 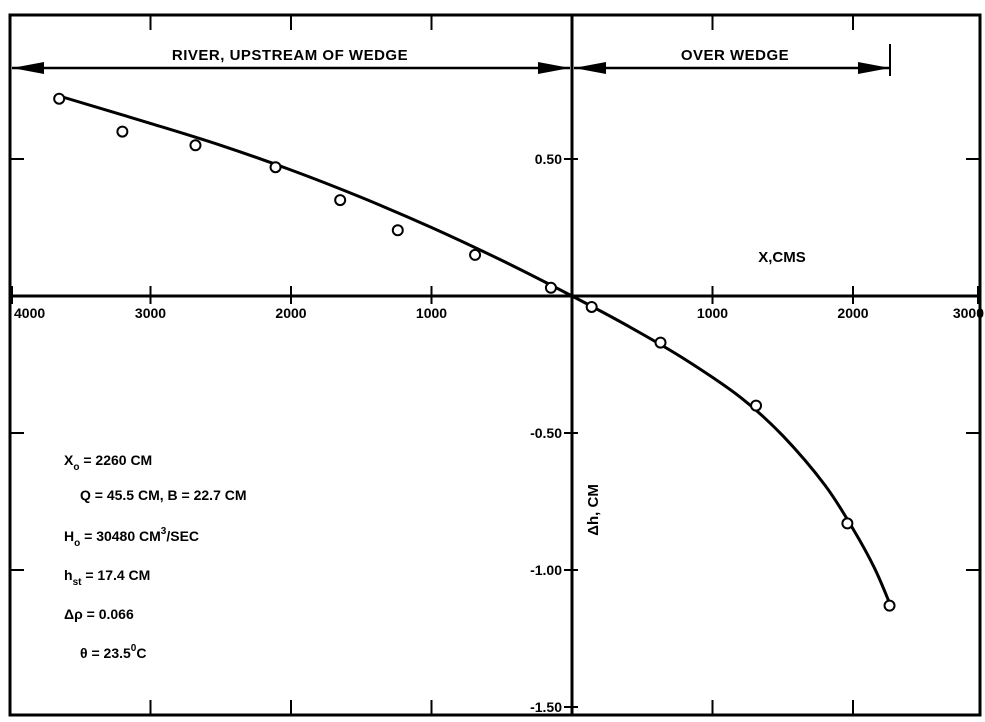 What do you see at coordinates (590, 68) in the screenshot?
I see `region-wedge-arrowhead-left` at bounding box center [590, 68].